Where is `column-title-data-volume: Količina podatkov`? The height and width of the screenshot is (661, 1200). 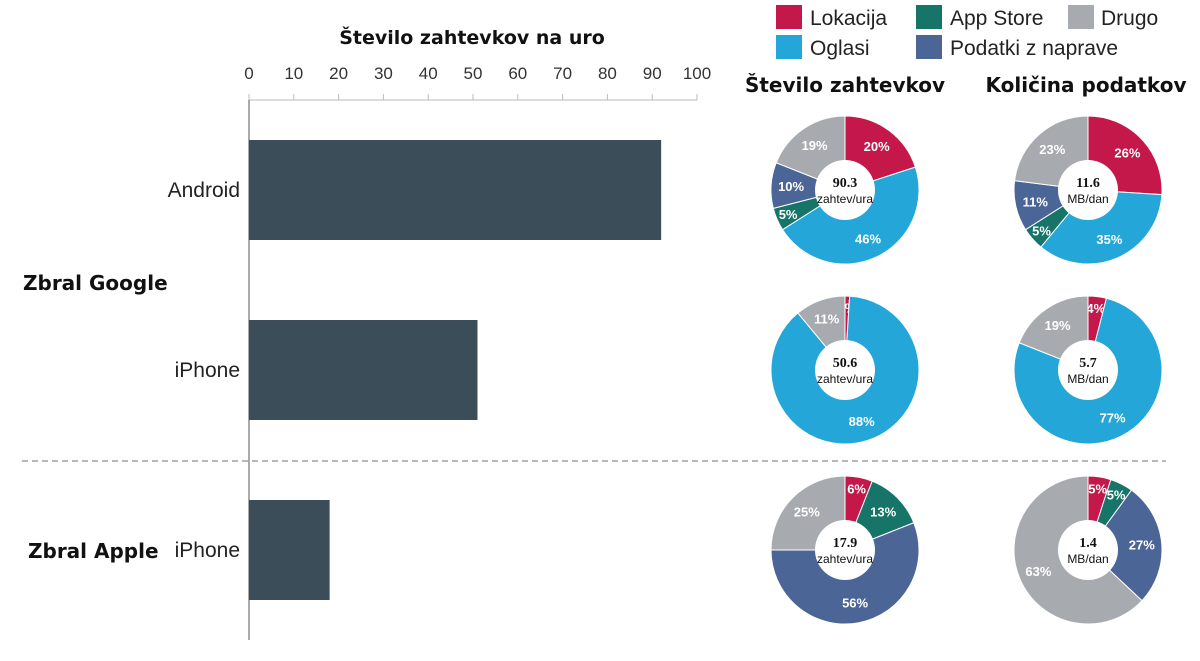
column-title-data-volume: Količina podatkov is located at coordinates (1086, 85).